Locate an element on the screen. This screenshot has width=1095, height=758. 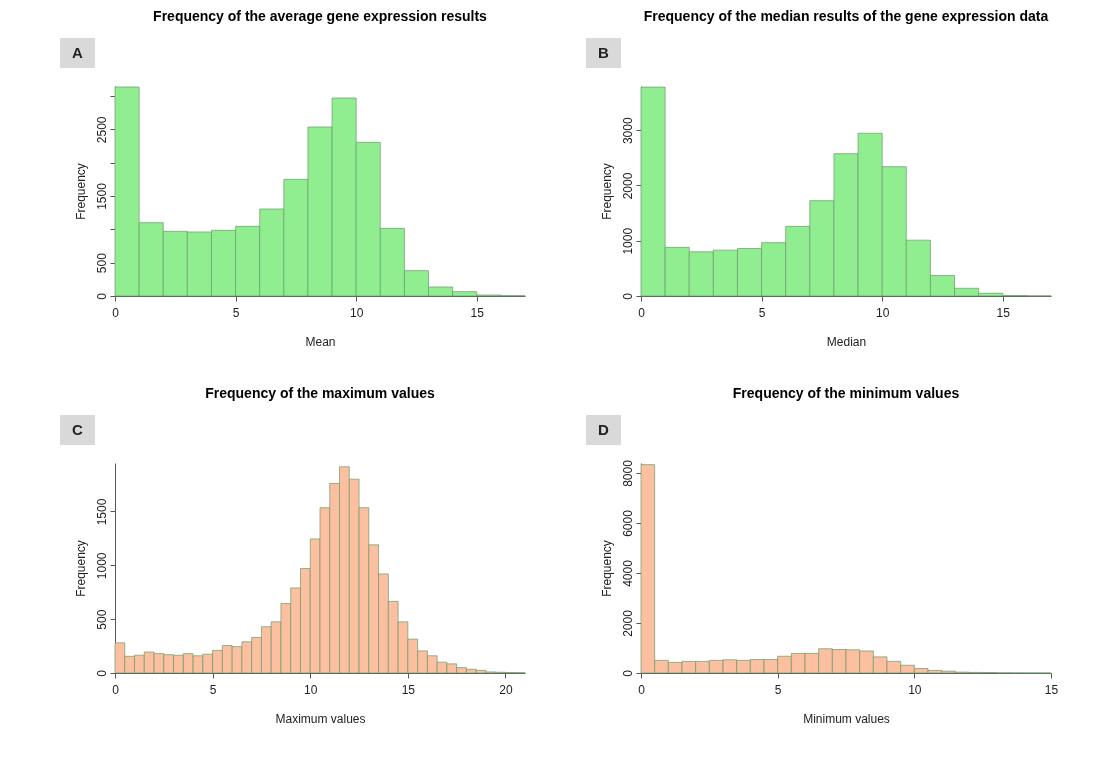
x-tick-label: 20 is located at coordinates (506, 689).